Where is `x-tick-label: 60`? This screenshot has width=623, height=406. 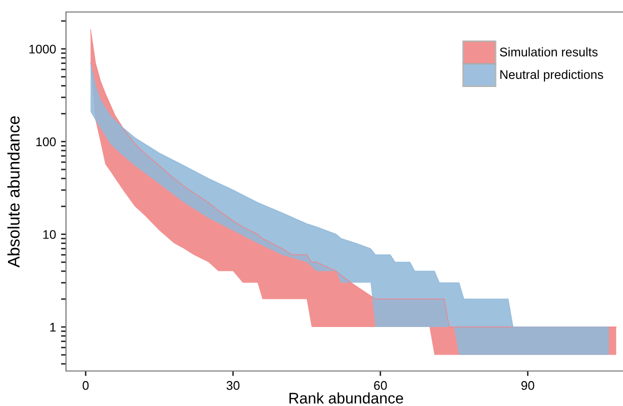 x-tick-label: 60 is located at coordinates (380, 385).